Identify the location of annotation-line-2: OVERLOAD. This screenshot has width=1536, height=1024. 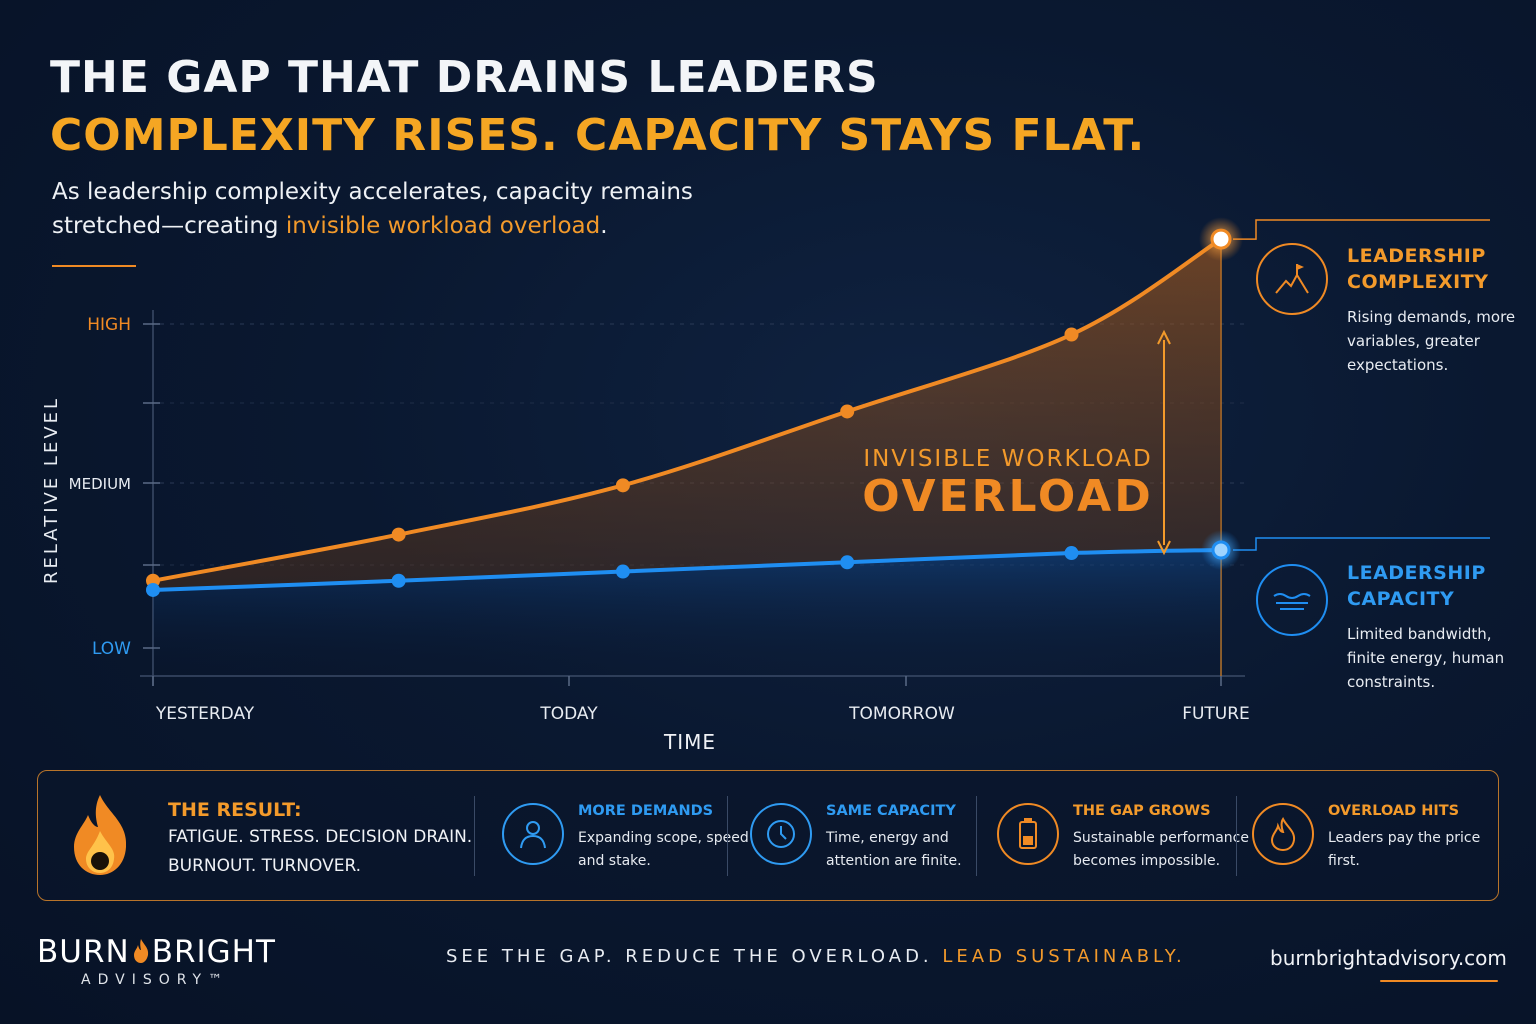
(1007, 496).